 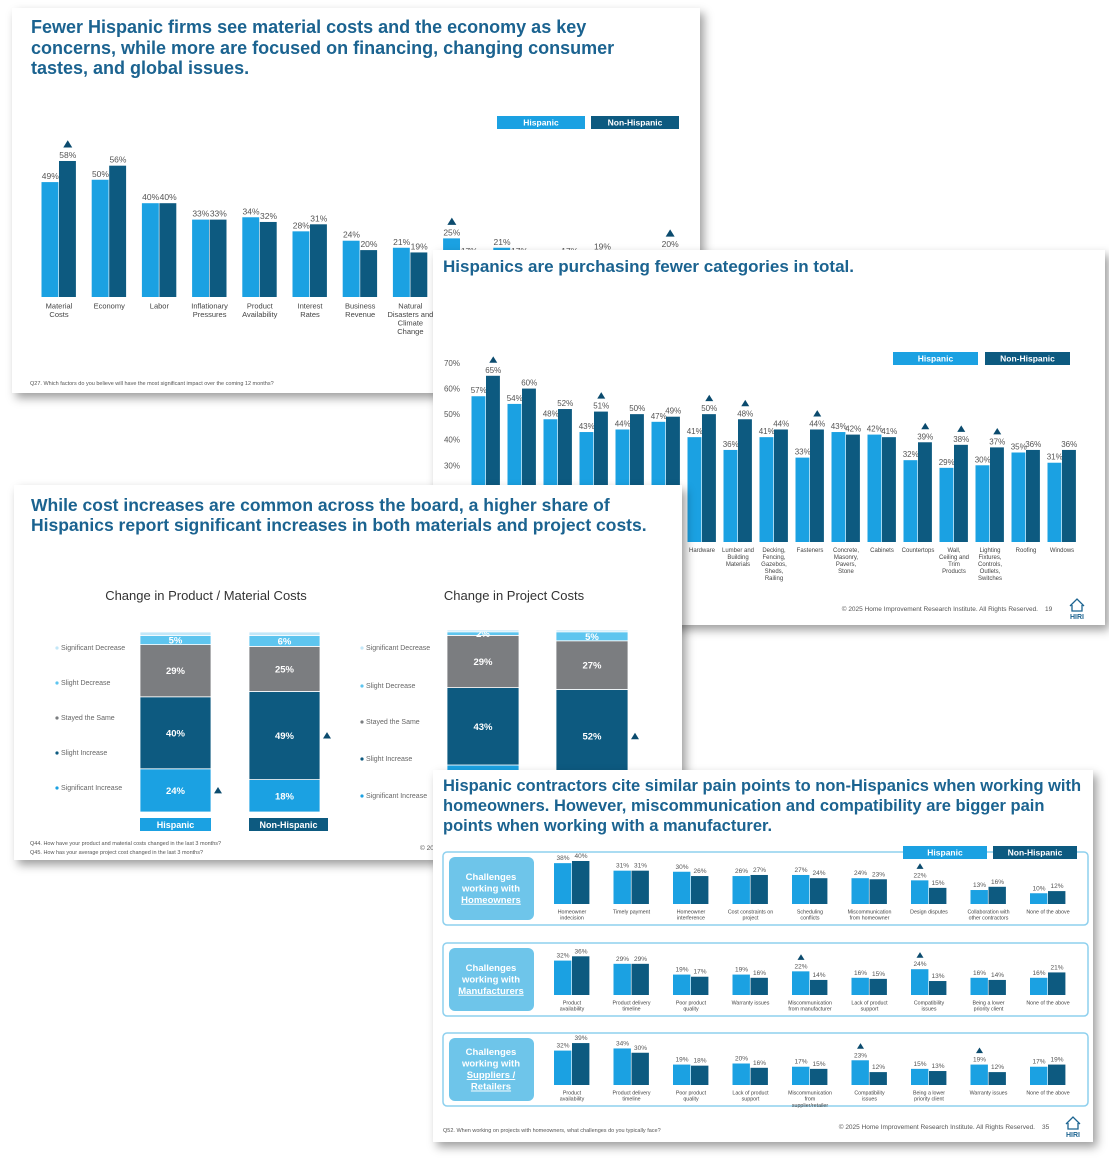 What do you see at coordinates (160, 306) in the screenshot?
I see `category-label: Labor` at bounding box center [160, 306].